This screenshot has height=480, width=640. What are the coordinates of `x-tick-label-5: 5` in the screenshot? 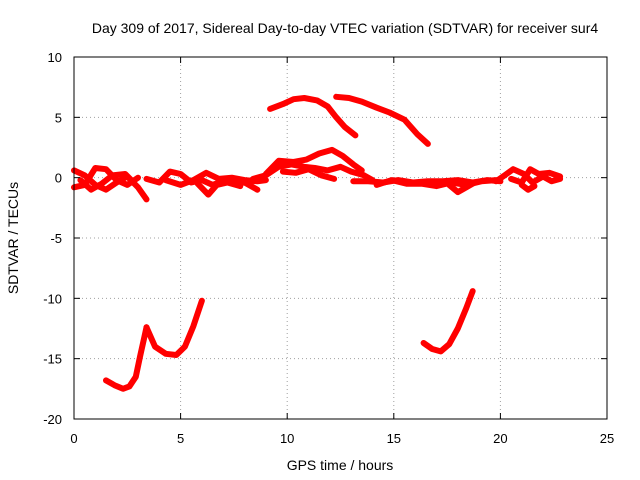 It's located at (180, 438).